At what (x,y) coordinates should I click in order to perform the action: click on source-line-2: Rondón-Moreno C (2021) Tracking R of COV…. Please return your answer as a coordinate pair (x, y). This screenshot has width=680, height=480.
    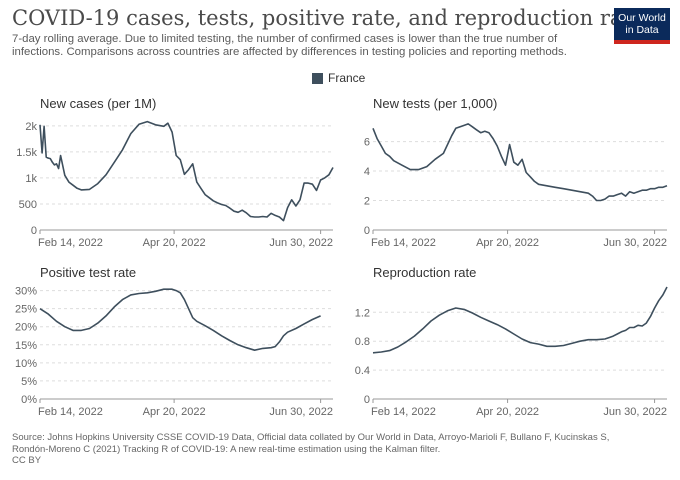
    Looking at the image, I should click on (226, 449).